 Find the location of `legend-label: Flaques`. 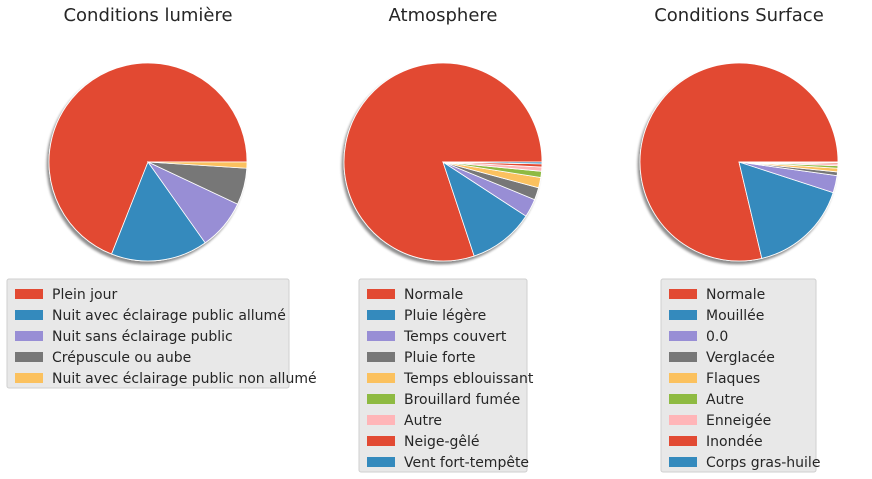

legend-label: Flaques is located at coordinates (733, 379).